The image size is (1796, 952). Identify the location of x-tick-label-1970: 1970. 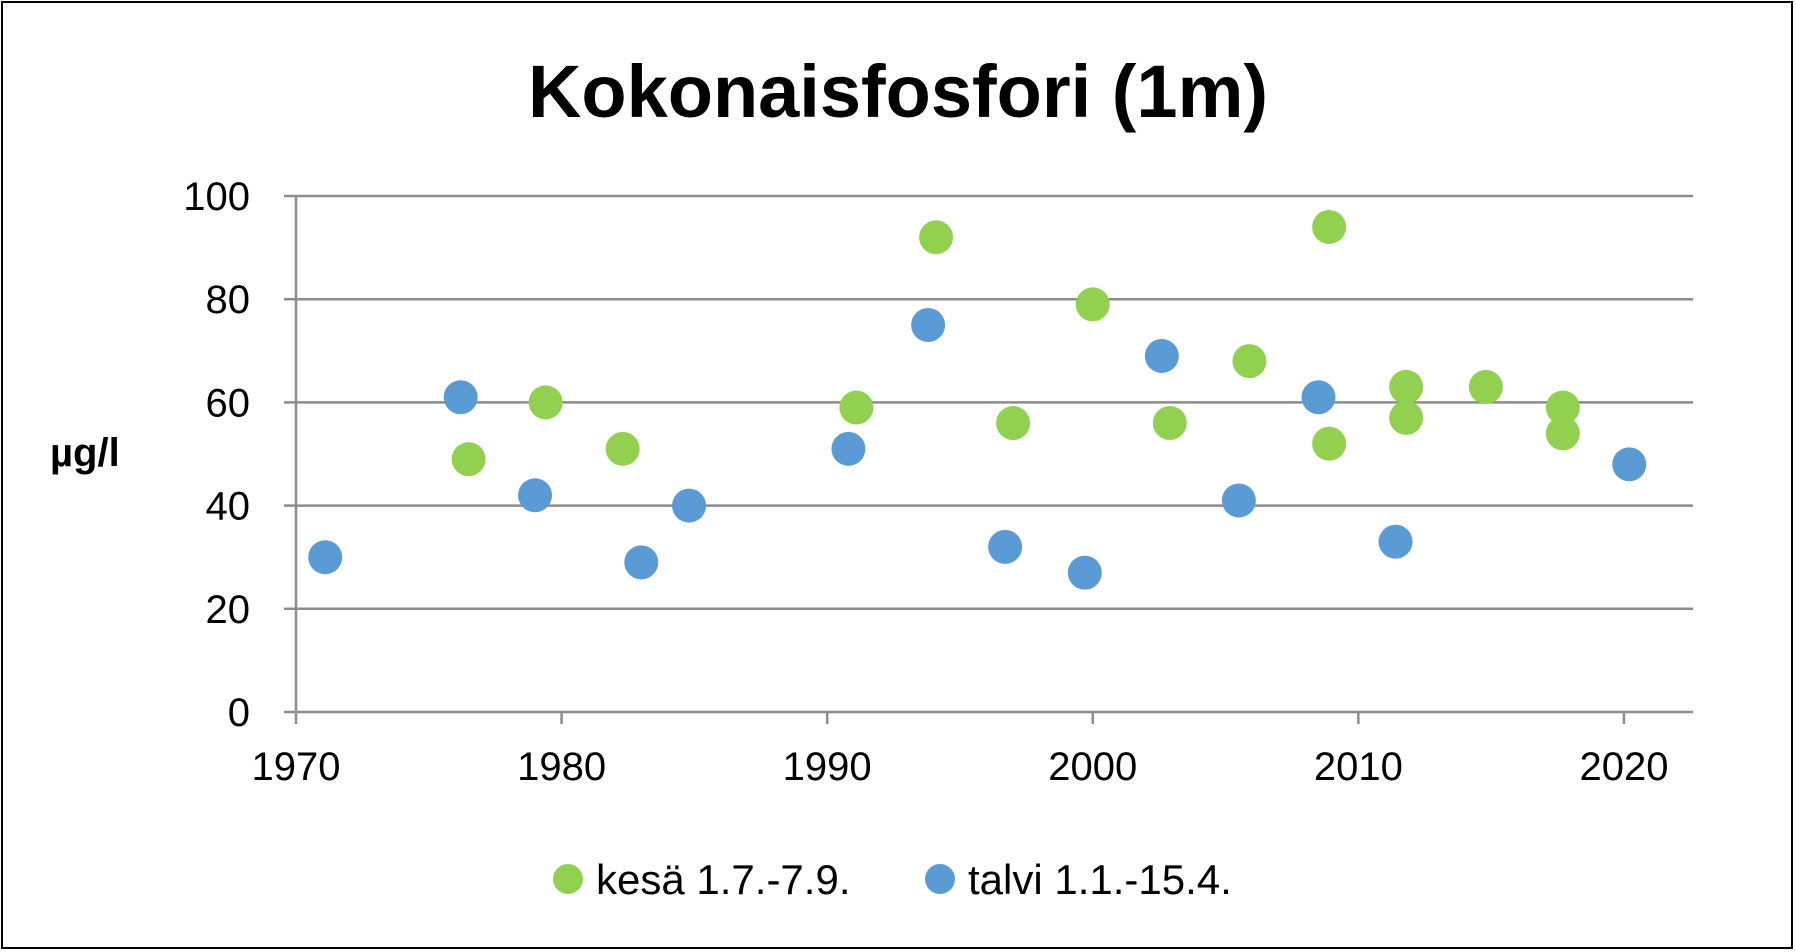
(296, 767).